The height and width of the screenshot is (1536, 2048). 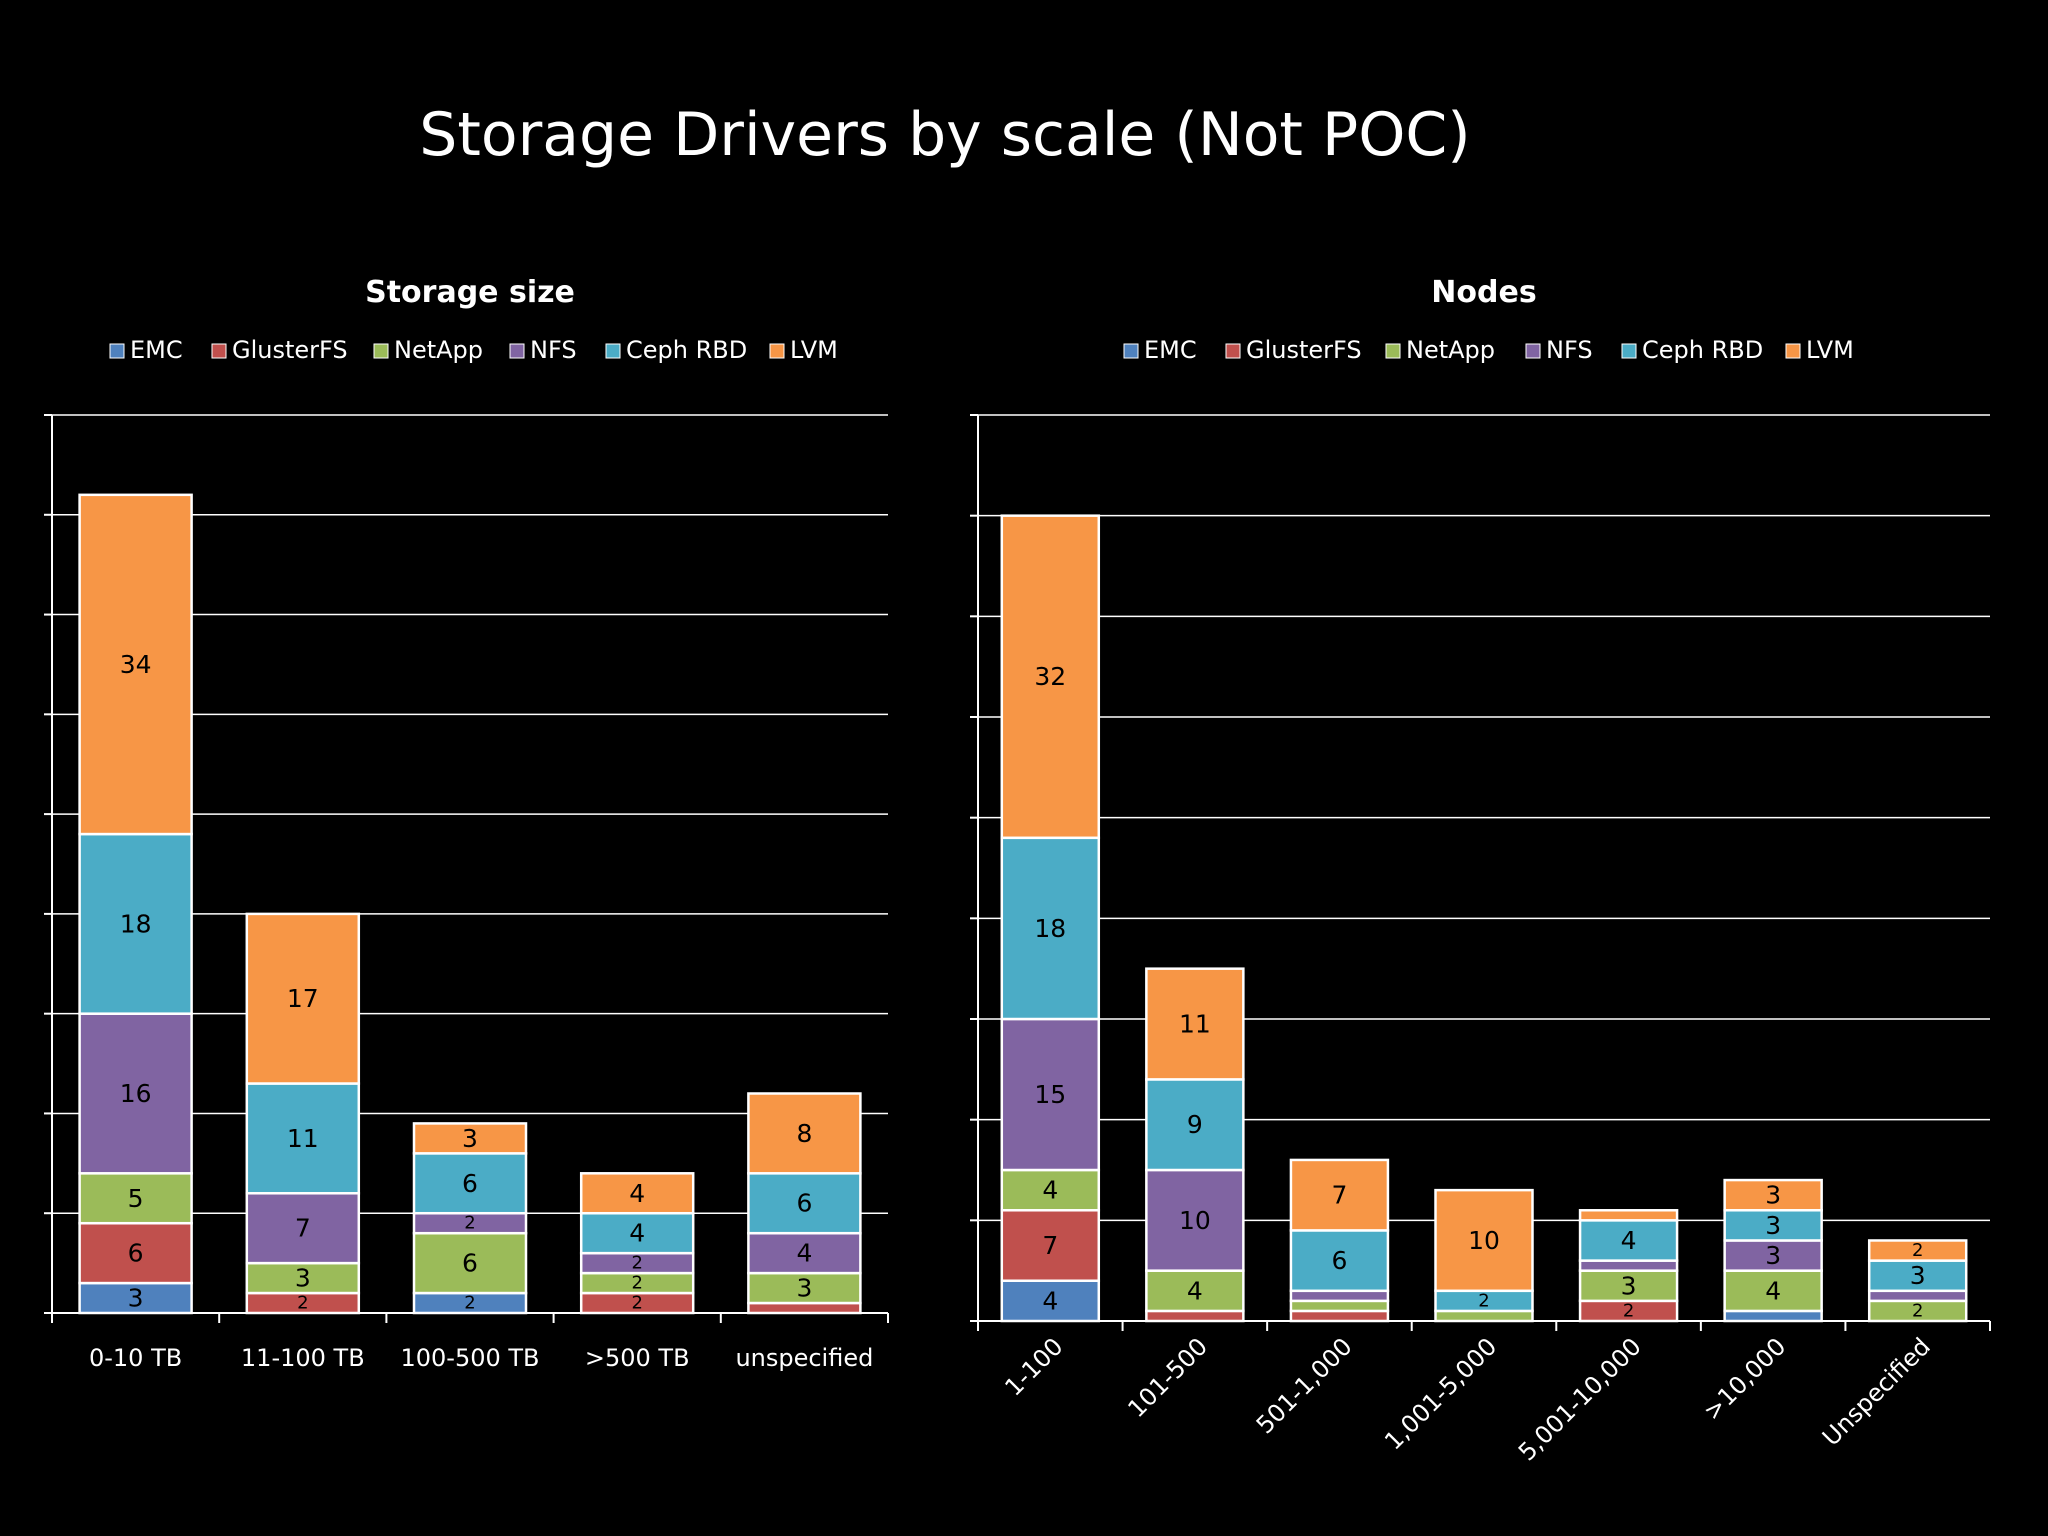 I want to click on legend-item-ceph-rbd: Ceph RBD, so click(x=676, y=350).